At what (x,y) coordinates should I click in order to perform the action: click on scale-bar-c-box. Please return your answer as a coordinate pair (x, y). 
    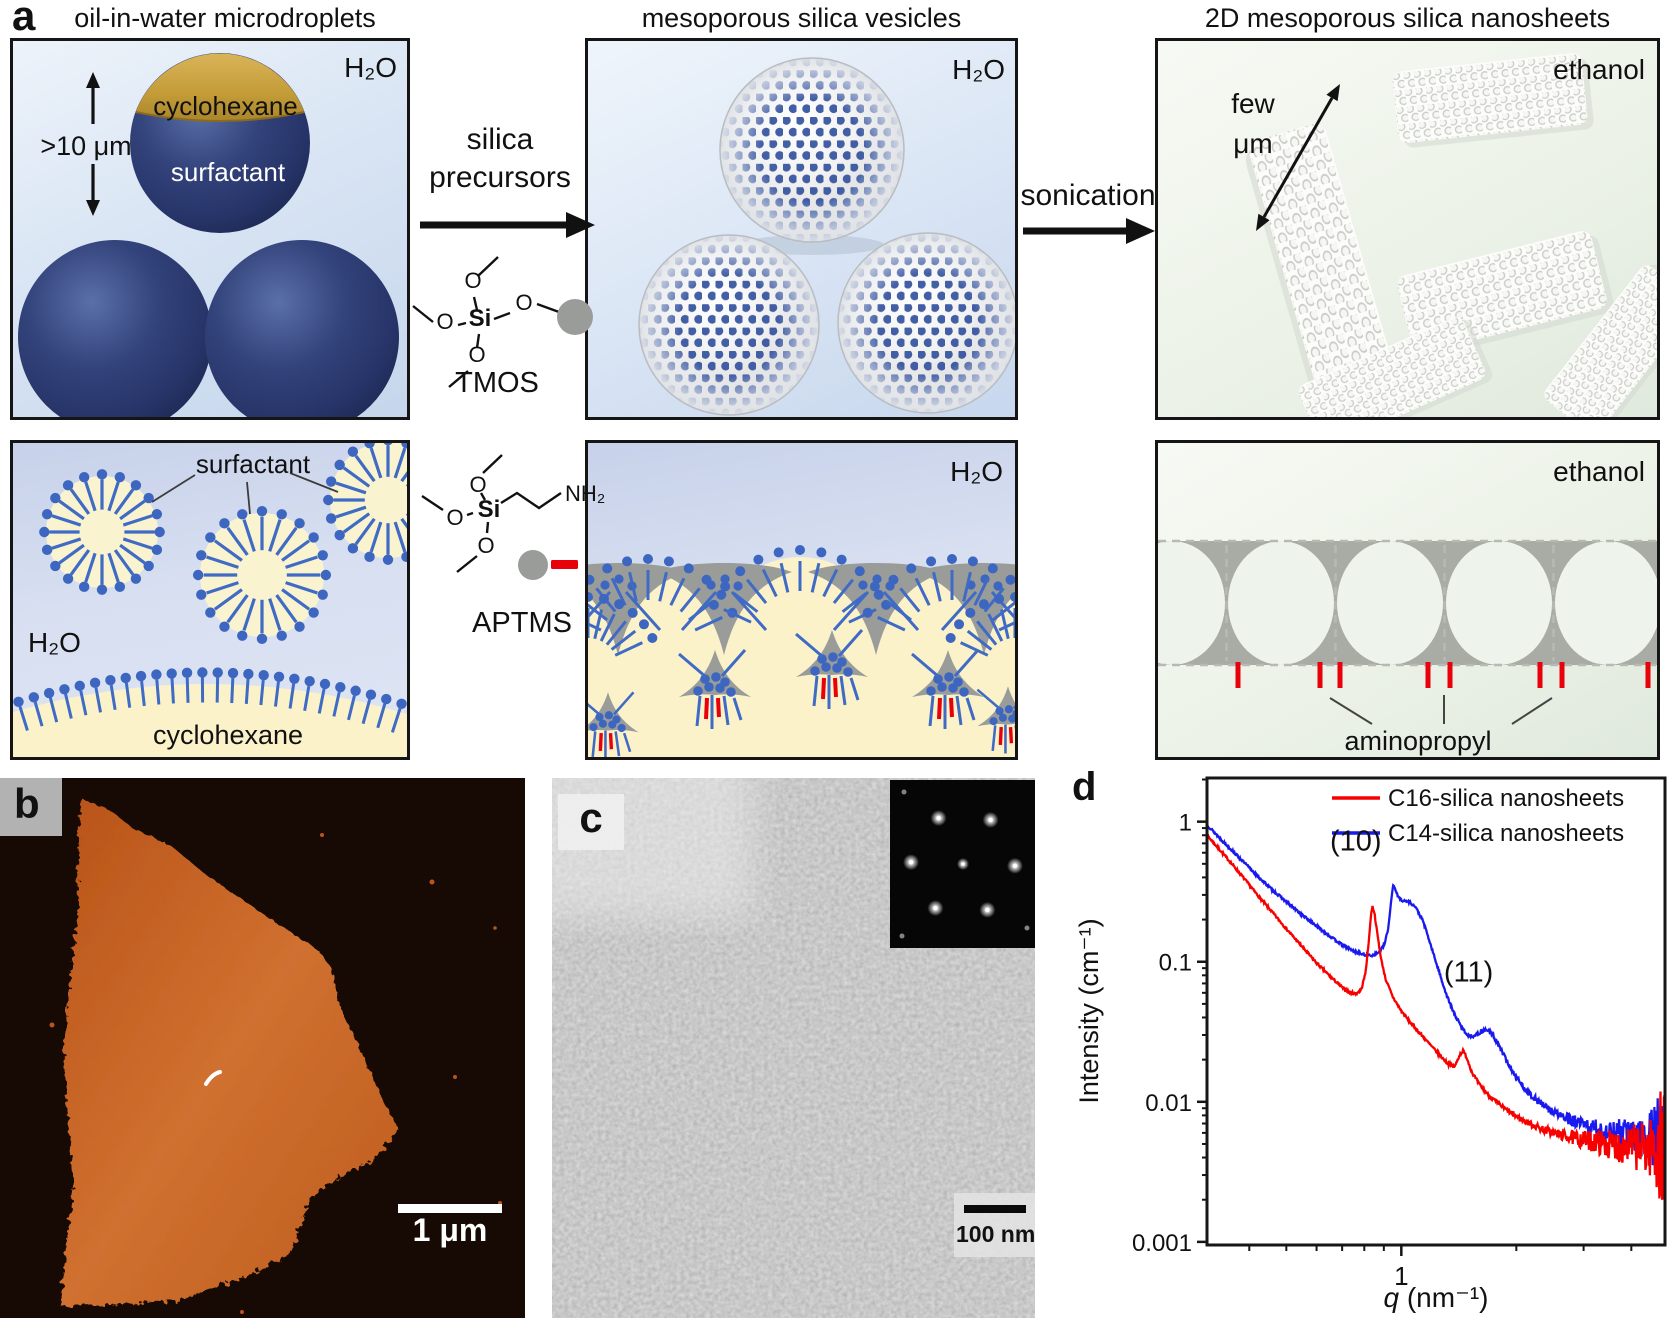
    Looking at the image, I should click on (994, 1225).